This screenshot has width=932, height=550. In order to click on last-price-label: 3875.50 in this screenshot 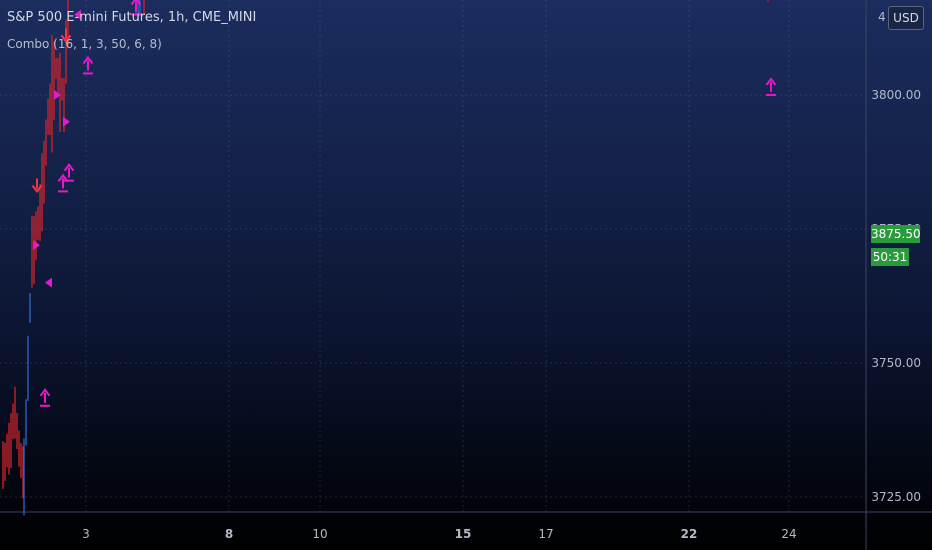, I will do `click(896, 234)`.